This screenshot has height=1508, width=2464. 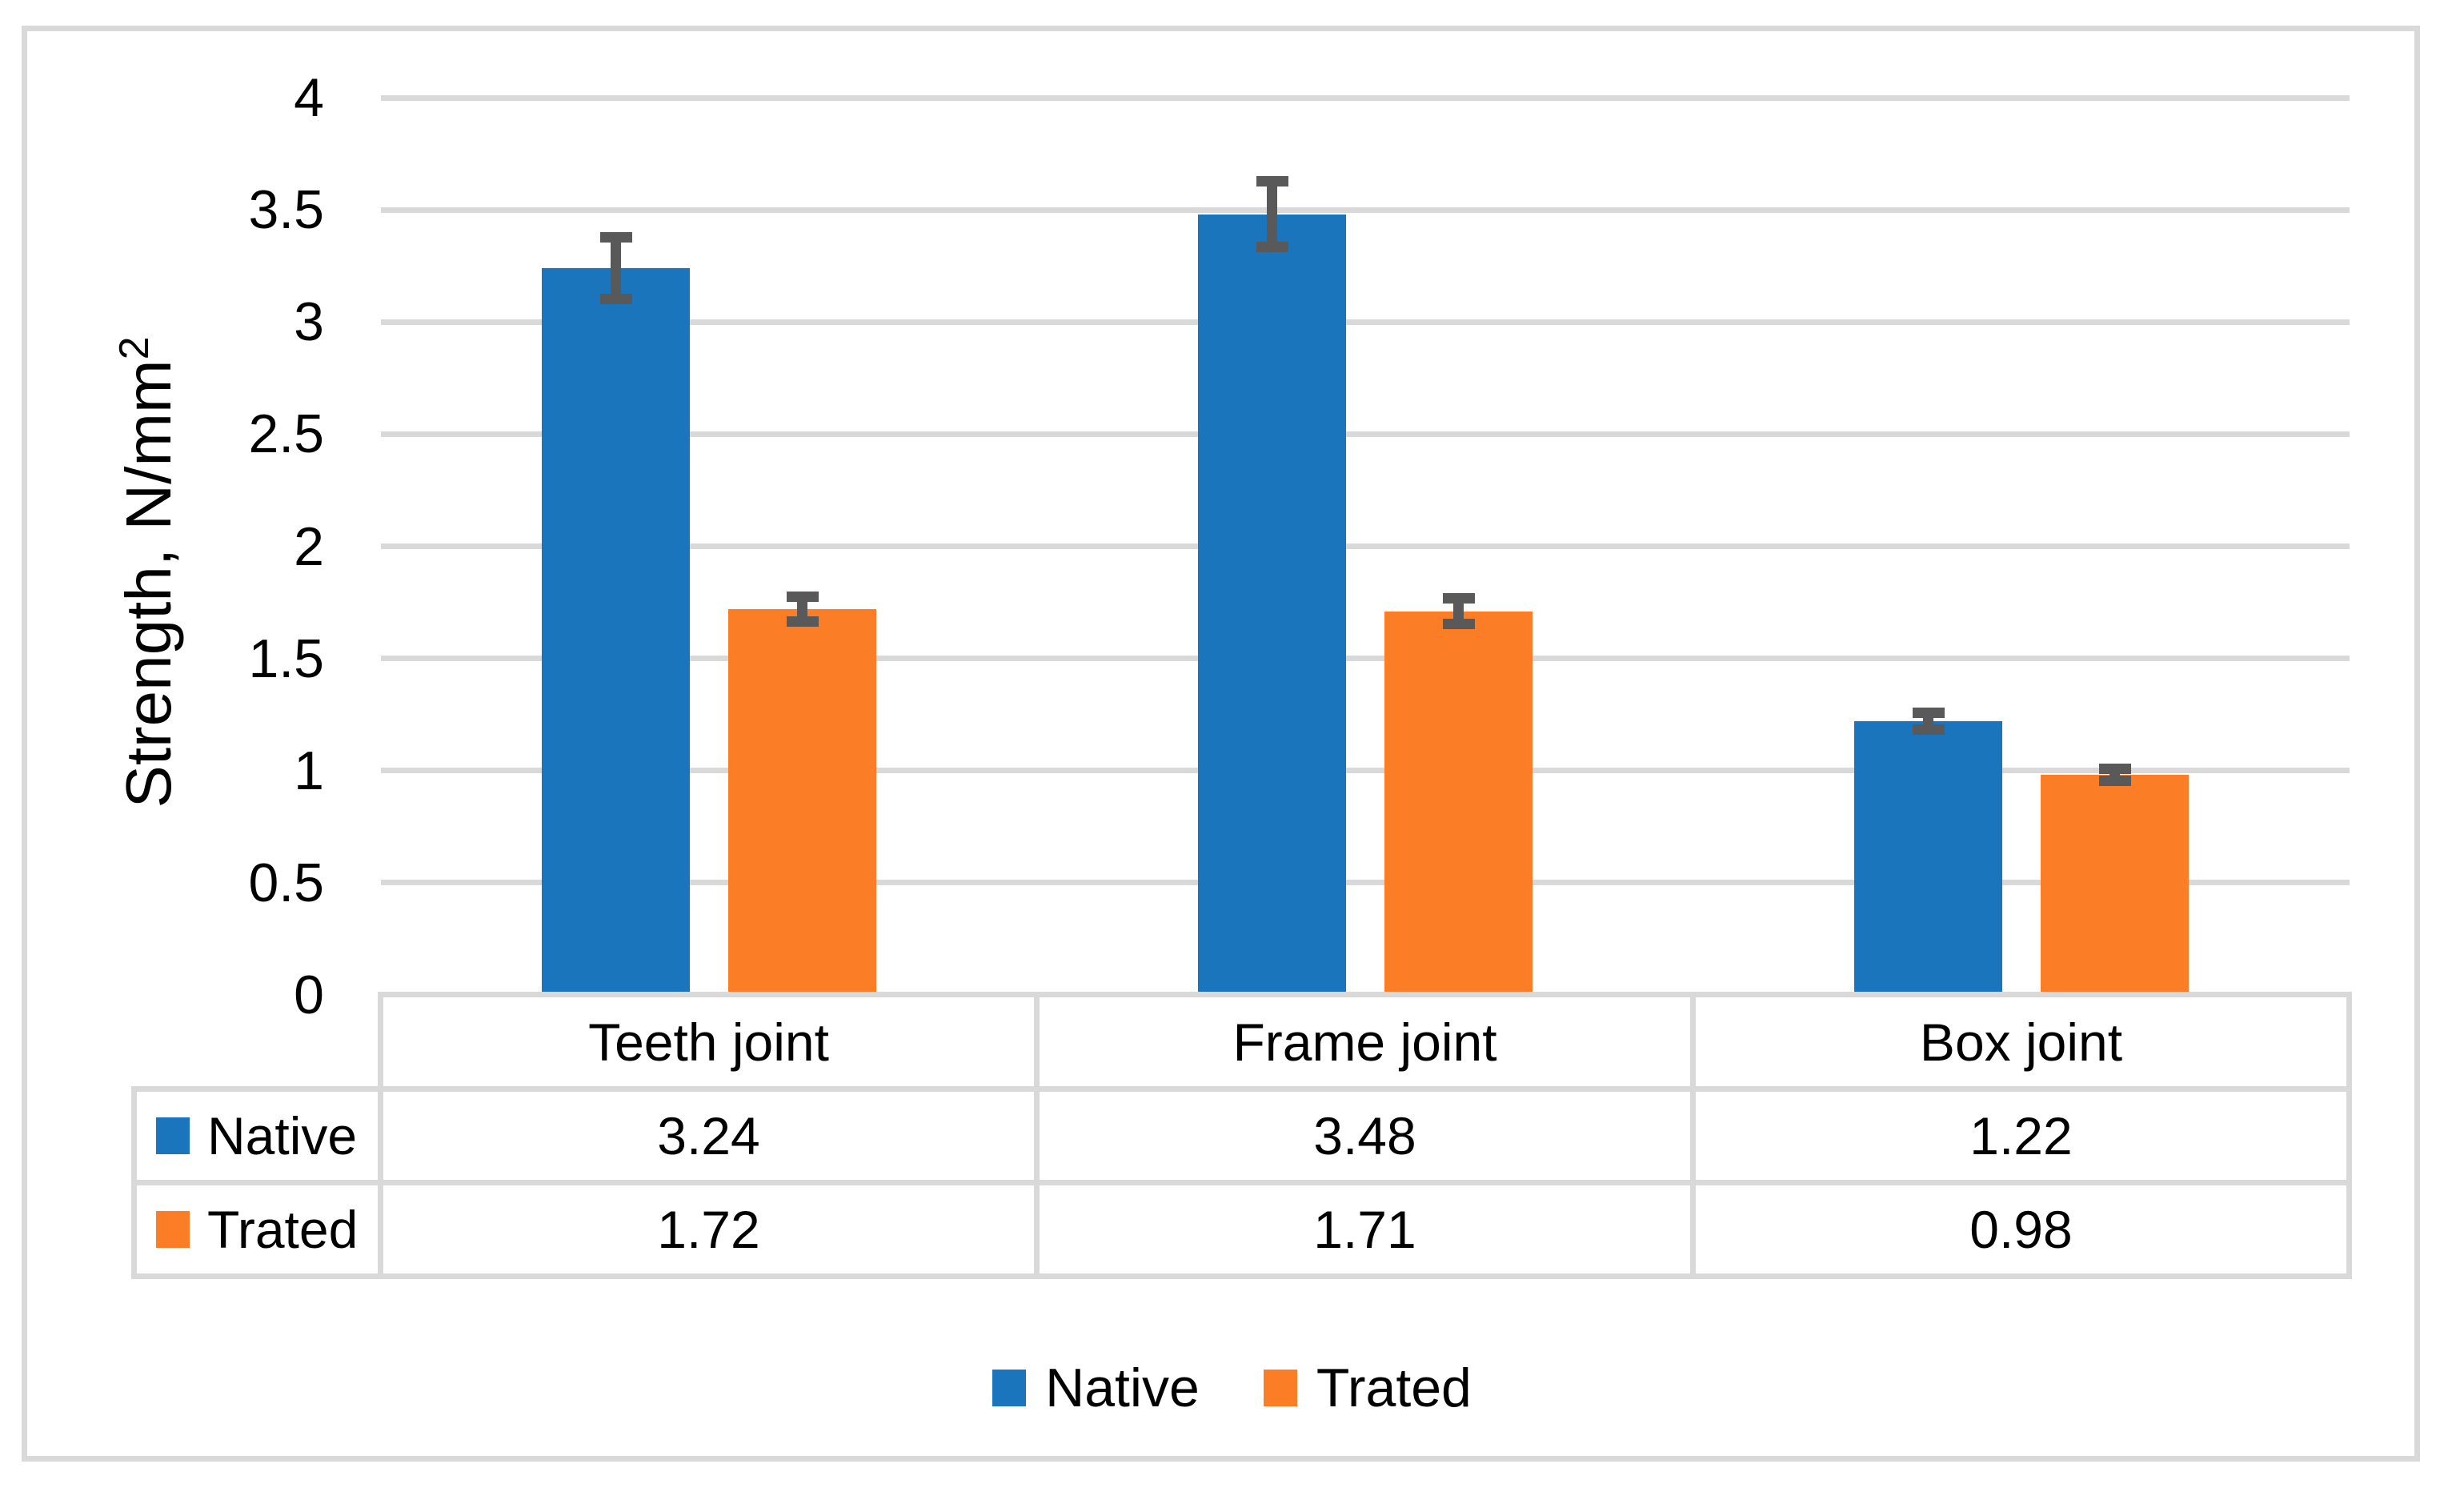 I want to click on table-cell-native-box: 1.22, so click(x=2021, y=1135).